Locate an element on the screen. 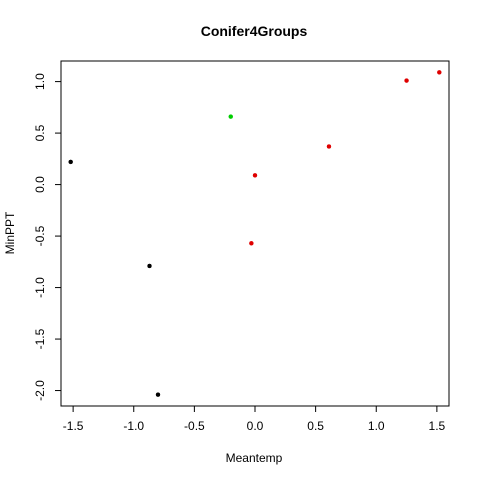 The width and height of the screenshot is (480, 485). x-tick-label: 0.5 is located at coordinates (315, 426).